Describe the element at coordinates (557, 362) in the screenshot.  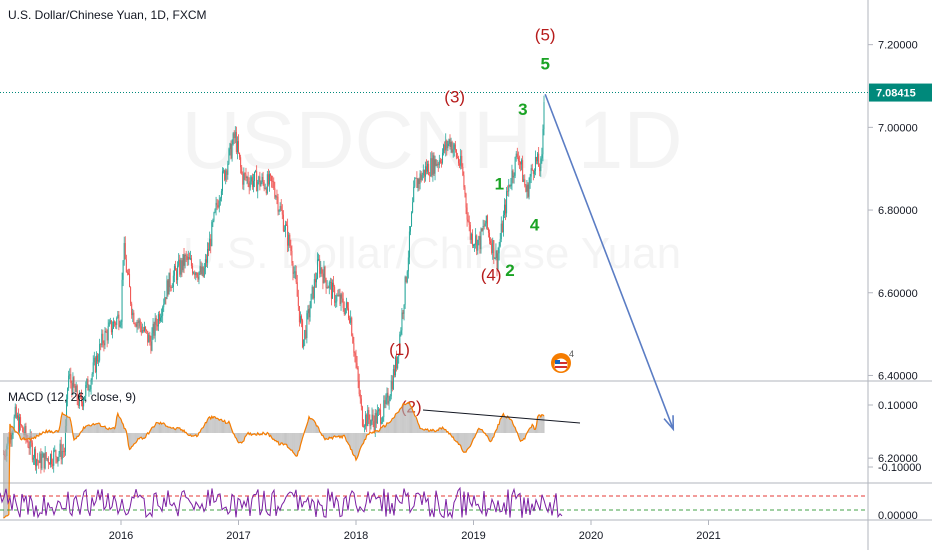
I see `flag-icon-canton` at that location.